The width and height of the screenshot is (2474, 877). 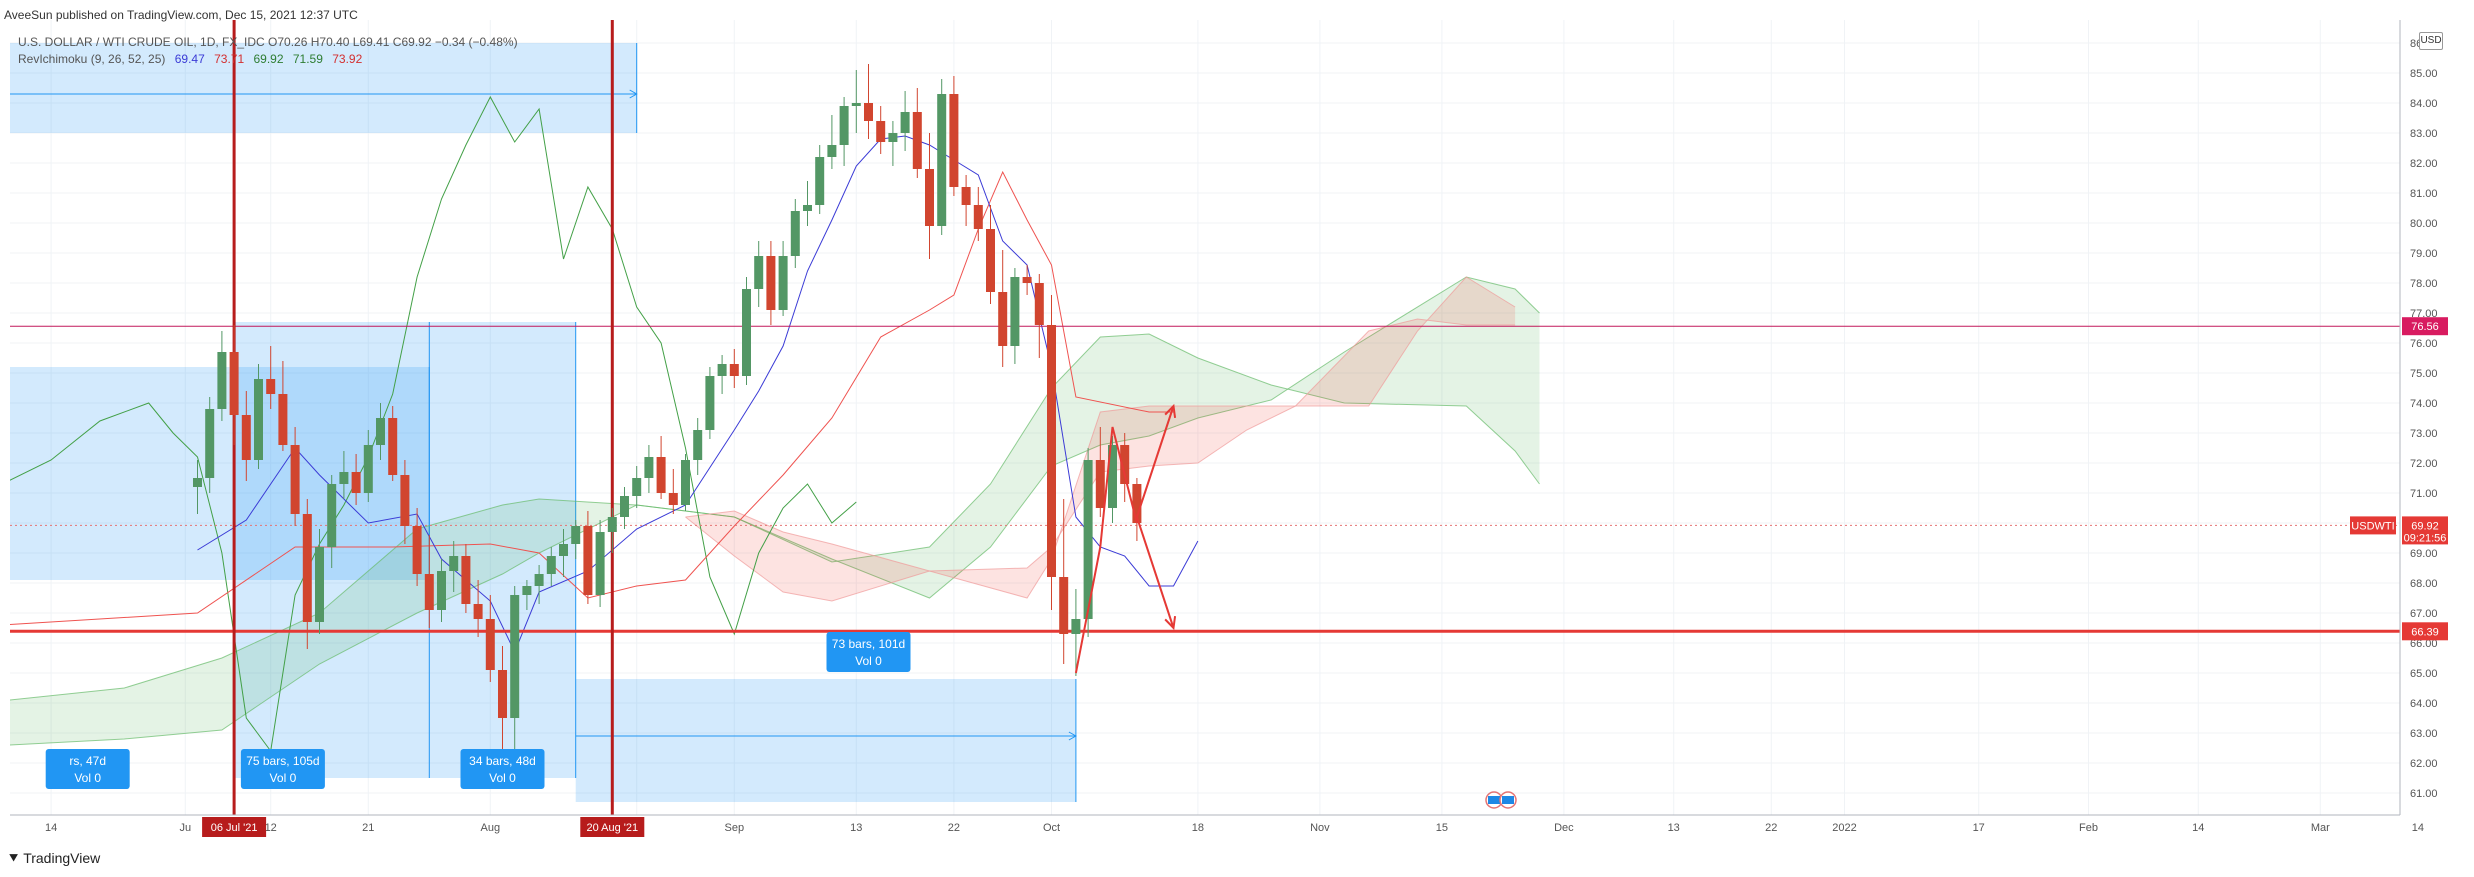 What do you see at coordinates (14, 858) in the screenshot?
I see `logo-icon: ⯆` at bounding box center [14, 858].